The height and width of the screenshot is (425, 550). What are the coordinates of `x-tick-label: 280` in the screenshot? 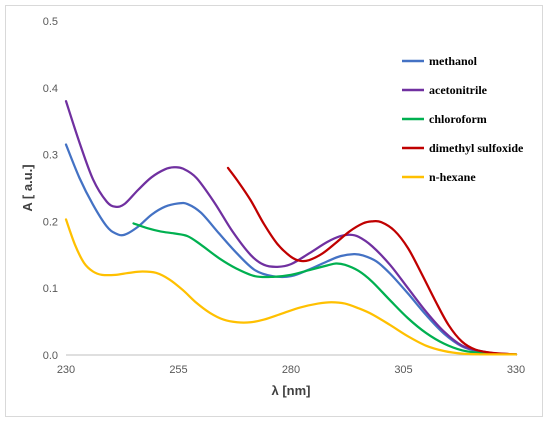 It's located at (291, 370).